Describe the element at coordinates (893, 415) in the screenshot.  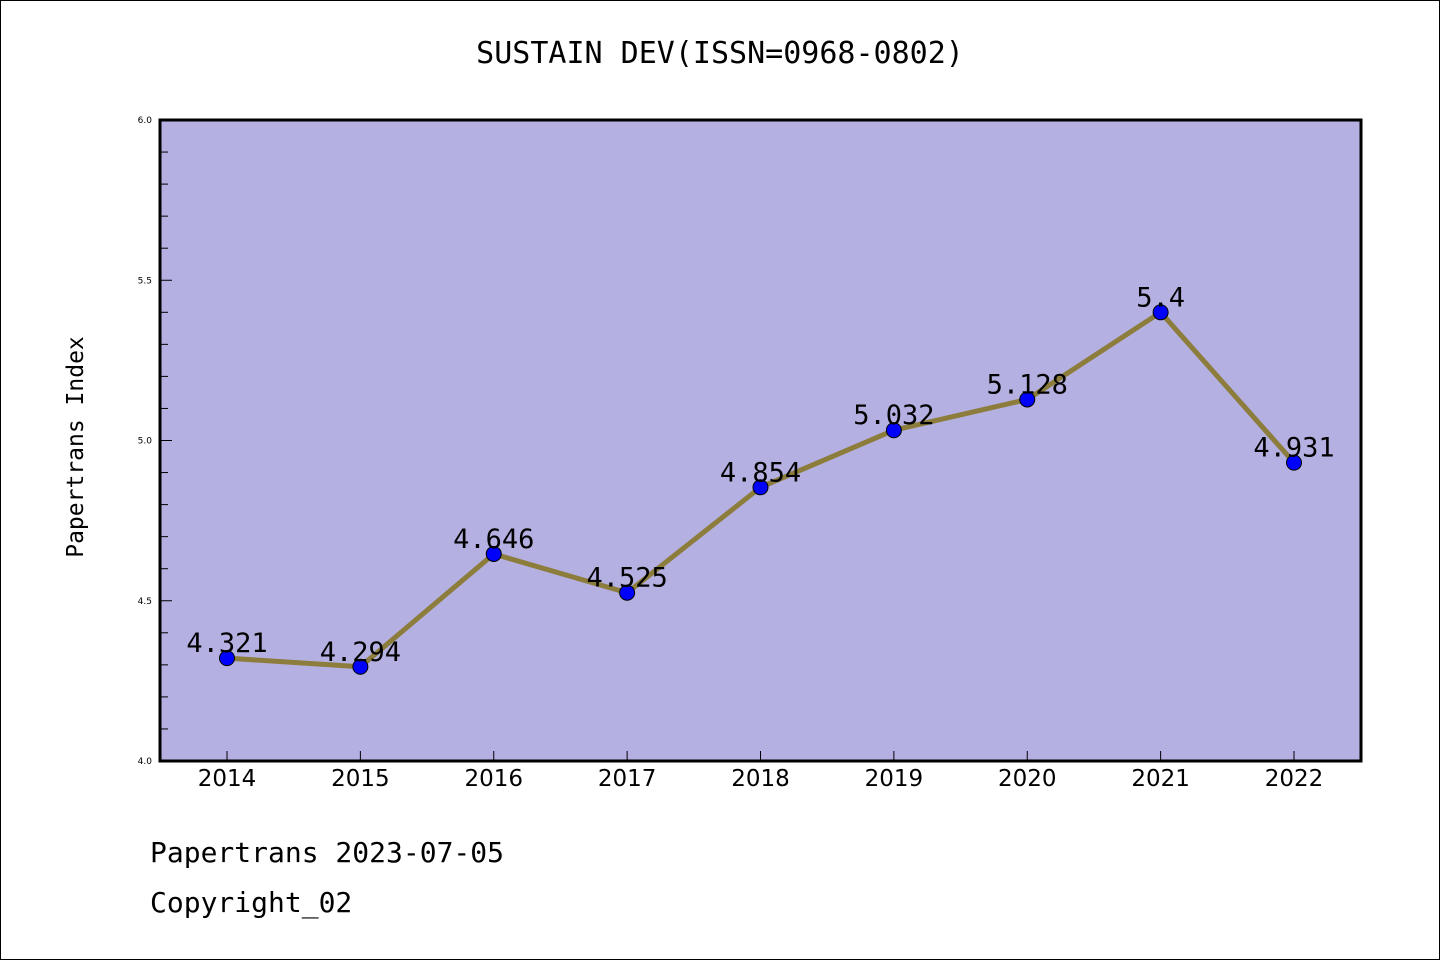
I see `data-label: 5.032` at that location.